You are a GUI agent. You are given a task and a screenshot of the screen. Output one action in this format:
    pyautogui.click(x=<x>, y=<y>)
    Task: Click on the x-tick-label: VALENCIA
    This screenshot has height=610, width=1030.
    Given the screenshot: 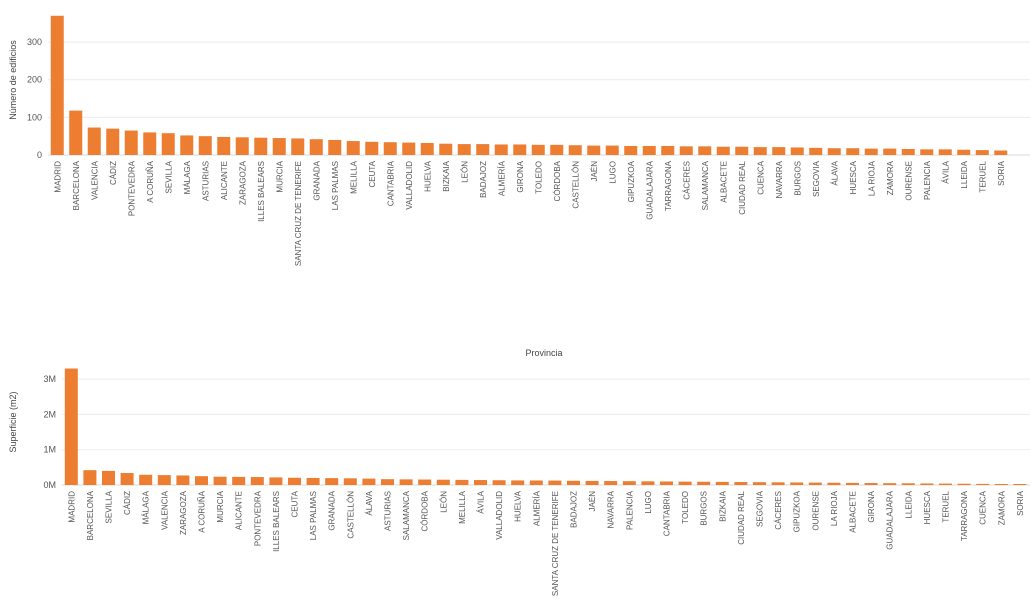 What is the action you would take?
    pyautogui.click(x=164, y=510)
    